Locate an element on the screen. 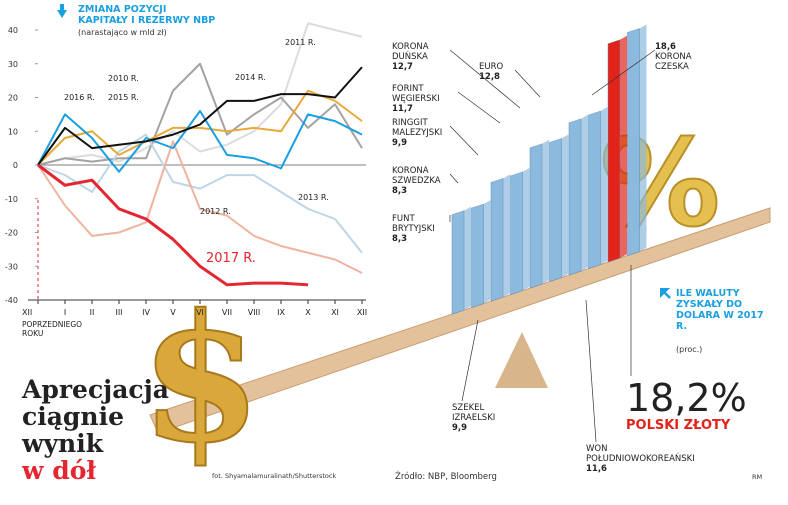 Image resolution: width=788 pixels, height=505 pixels. x-tick-label: IV is located at coordinates (146, 312).